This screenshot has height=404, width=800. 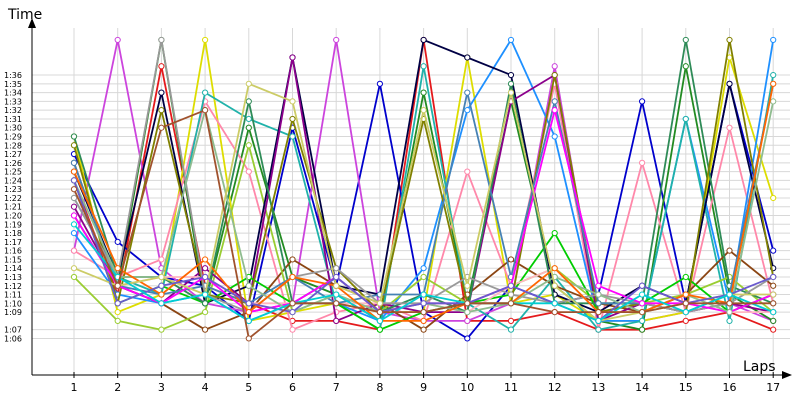 I want to click on y-tick-label-1: 1:07, so click(x=13, y=330).